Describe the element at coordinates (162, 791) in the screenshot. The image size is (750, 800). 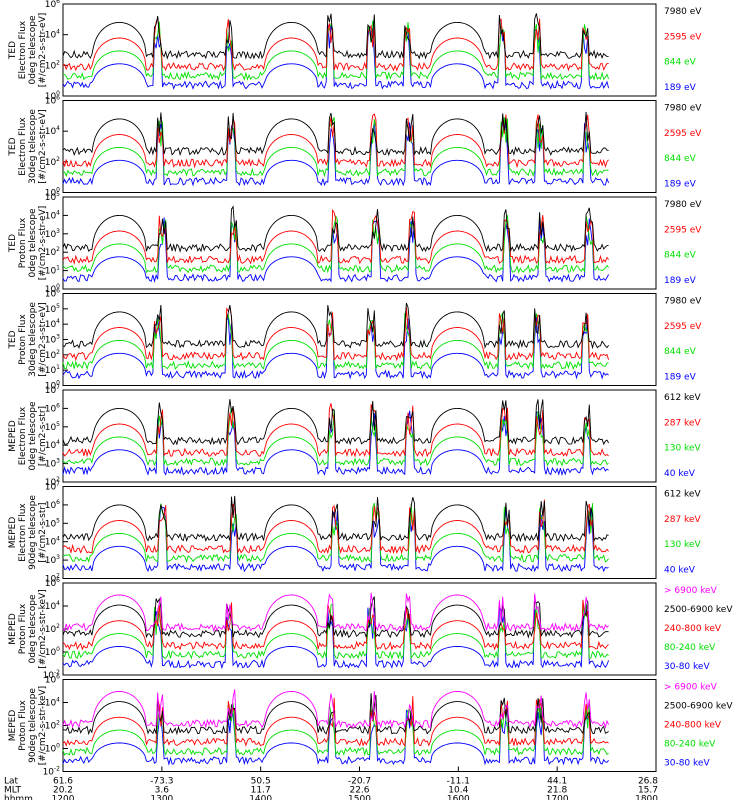
I see `footer-mlt: 3.6` at that location.